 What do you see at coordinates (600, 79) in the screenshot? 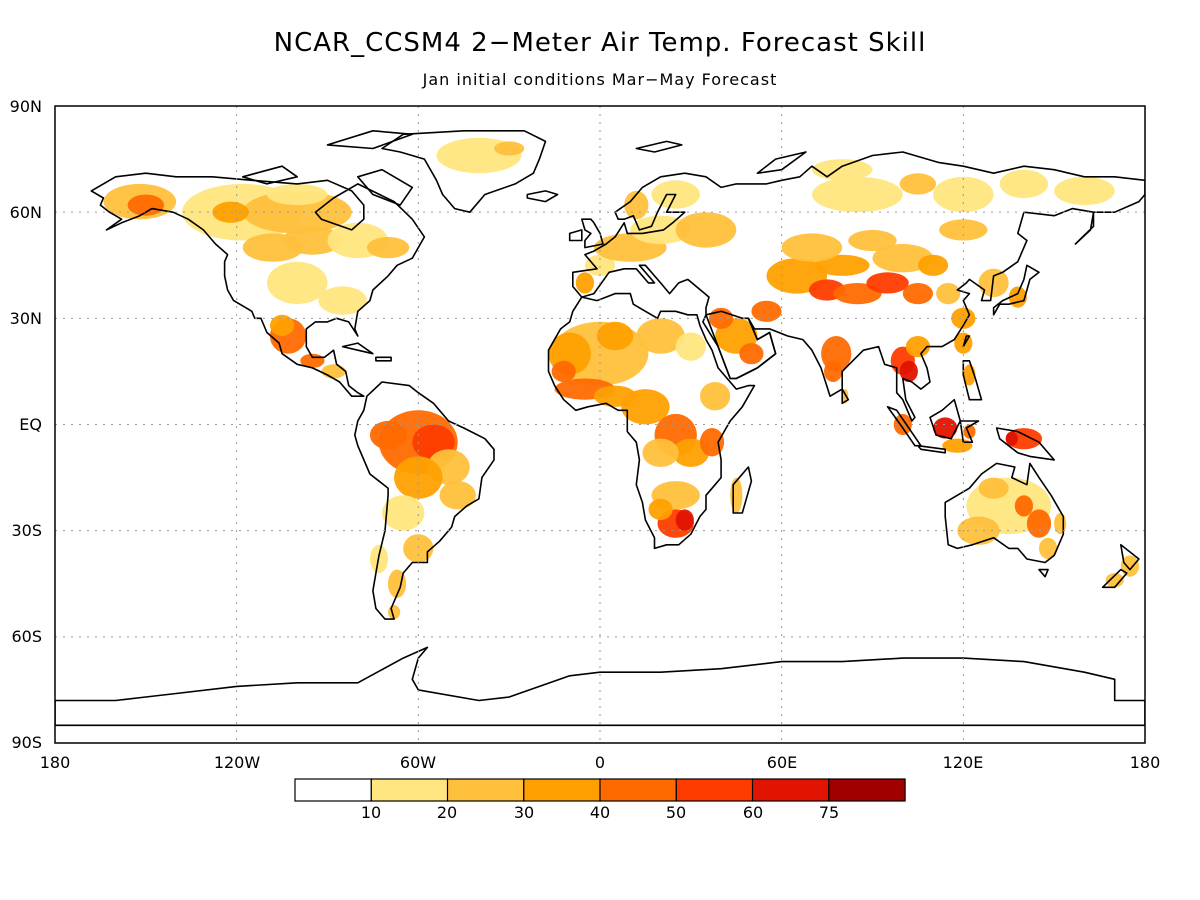
I see `map-subtitle: Jan initial conditions Mar−May Forecast` at bounding box center [600, 79].